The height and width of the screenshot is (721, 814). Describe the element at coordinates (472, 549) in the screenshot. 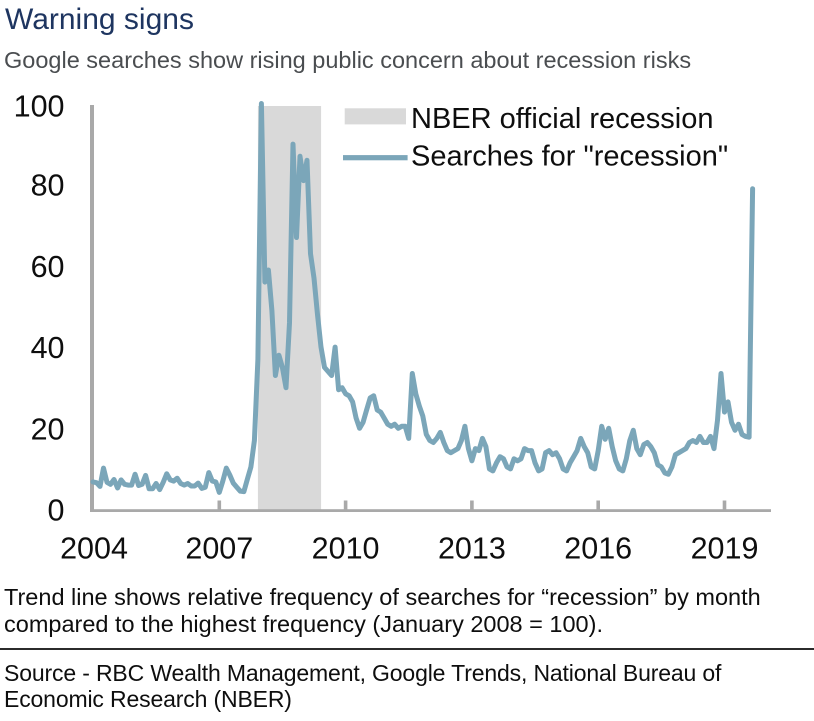

I see `svg-text: 2013` at that location.